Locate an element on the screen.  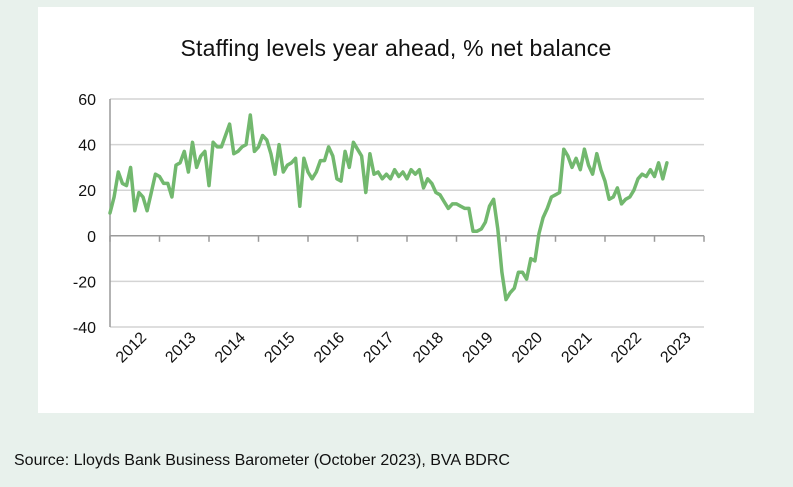
x-tick-label: 2022 is located at coordinates (626, 347).